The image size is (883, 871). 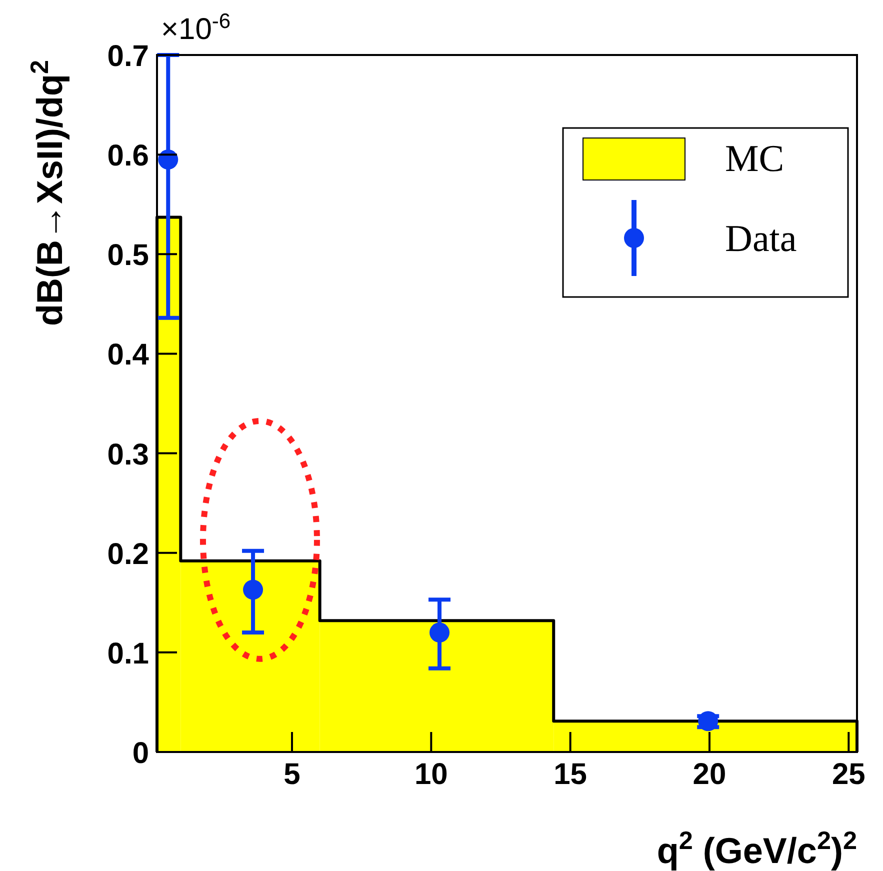 What do you see at coordinates (196, 28) in the screenshot?
I see `text: ×10$^{-6}$` at bounding box center [196, 28].